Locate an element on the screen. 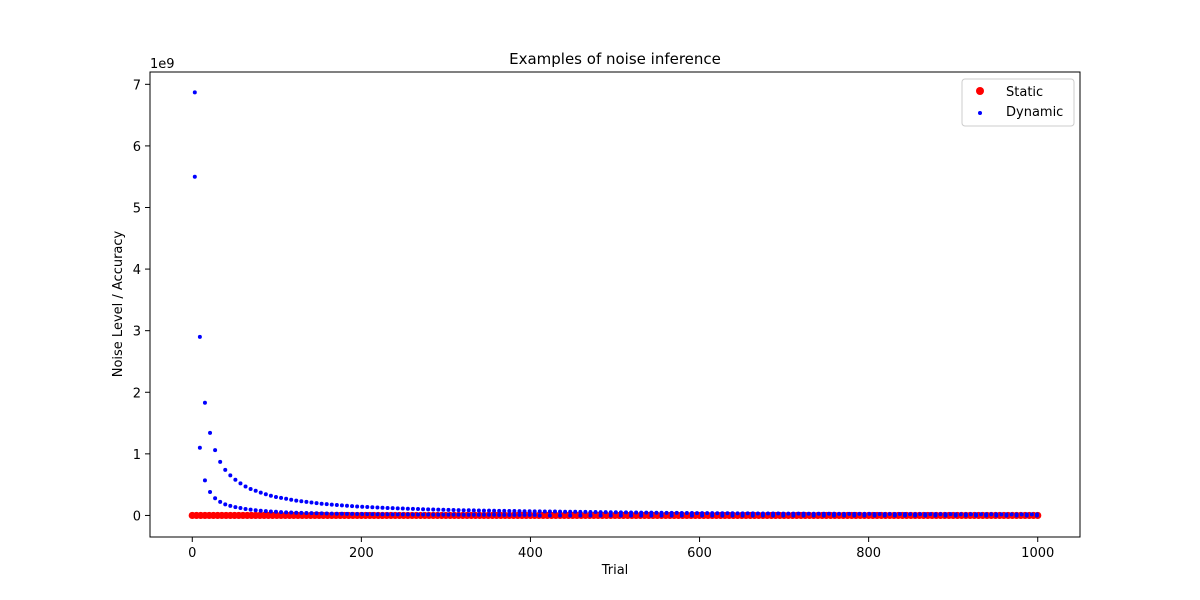  x-tick-label: 1000 is located at coordinates (1037, 553).